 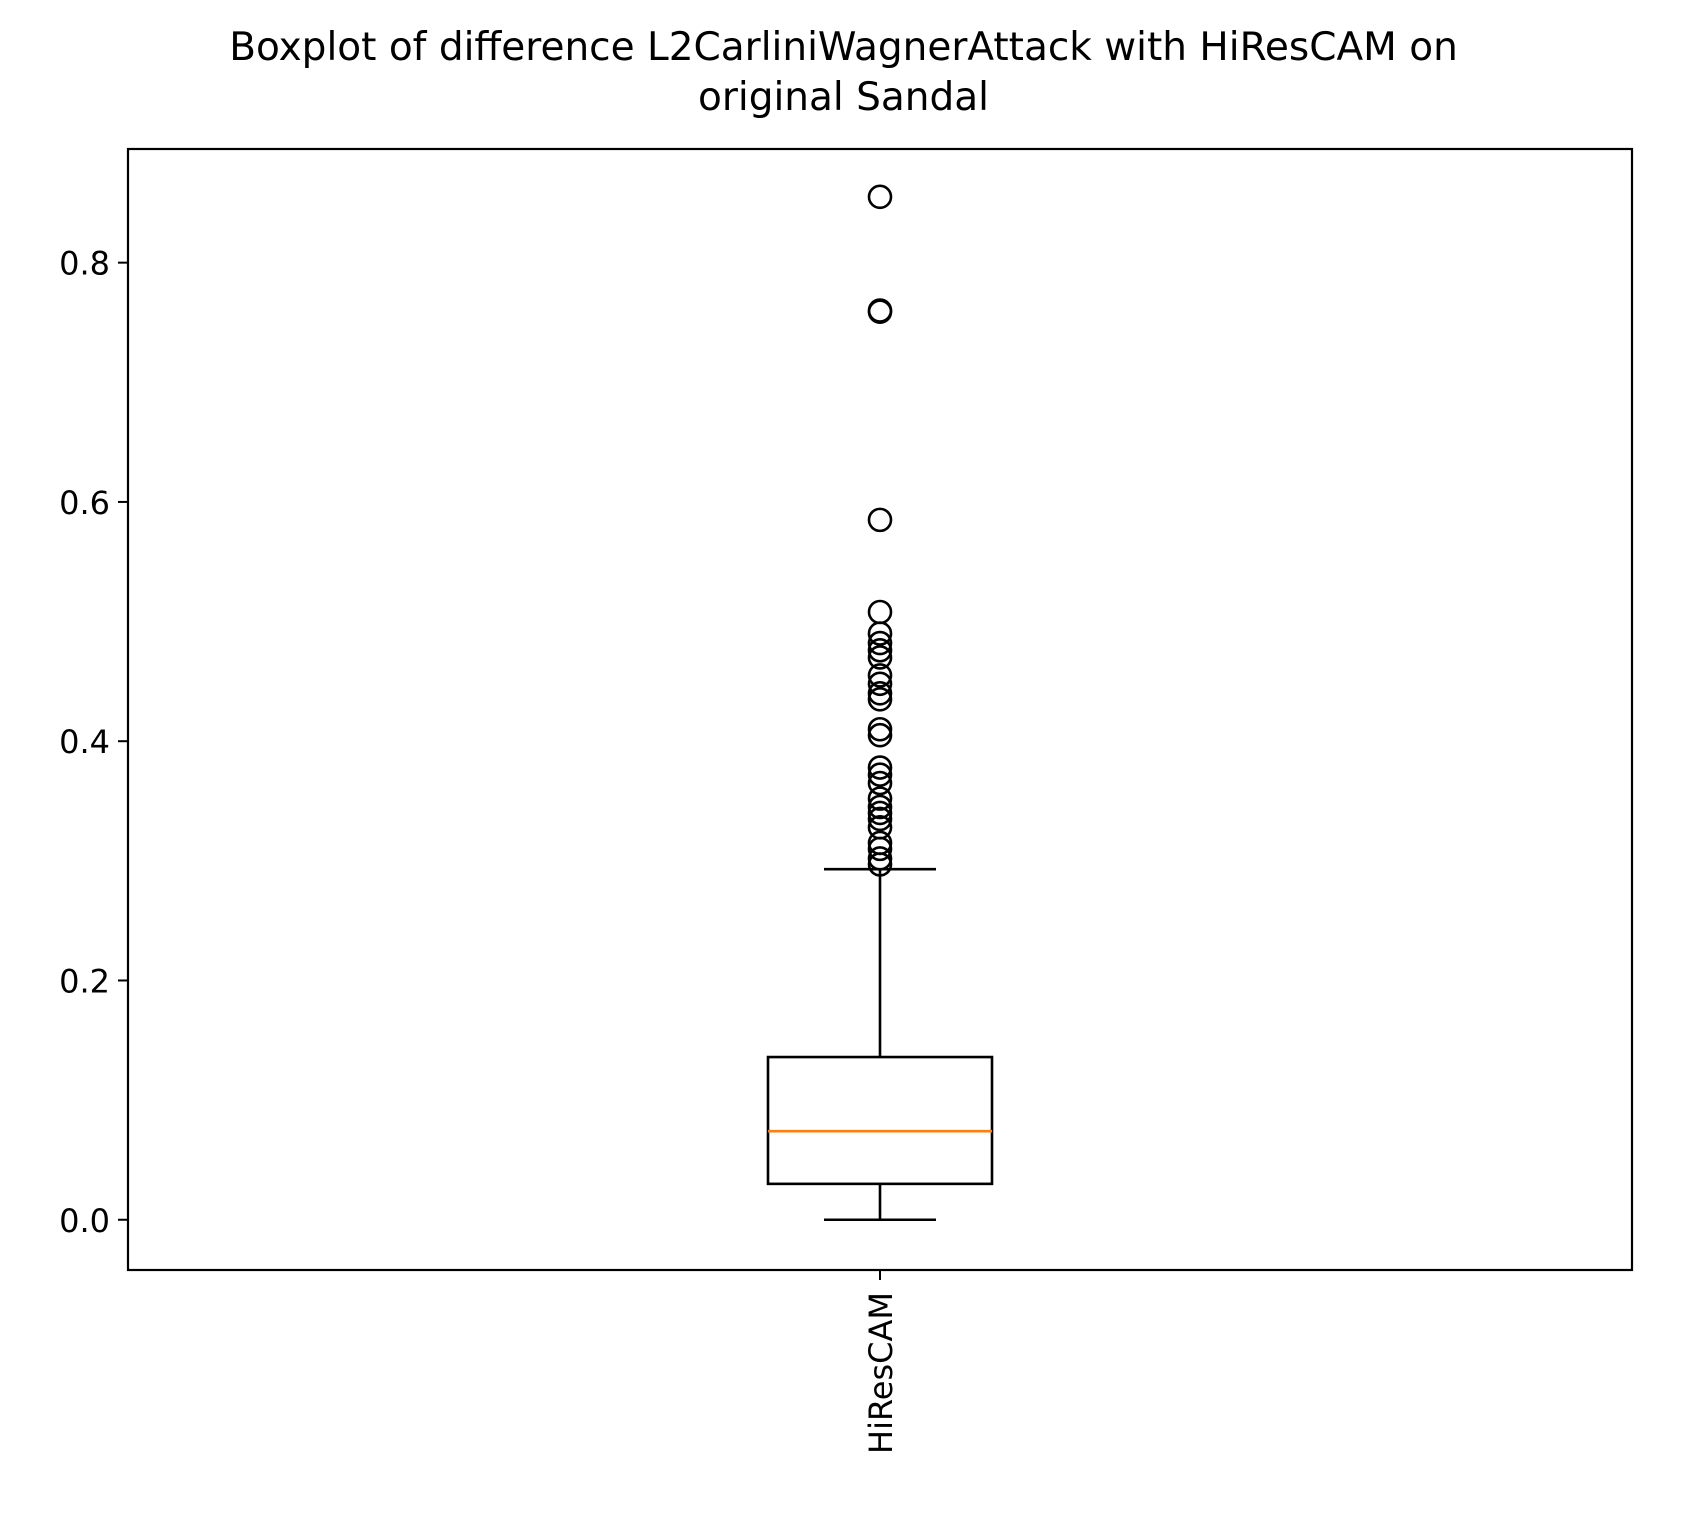 What do you see at coordinates (84, 264) in the screenshot?
I see `y-tick-label: 0.8` at bounding box center [84, 264].